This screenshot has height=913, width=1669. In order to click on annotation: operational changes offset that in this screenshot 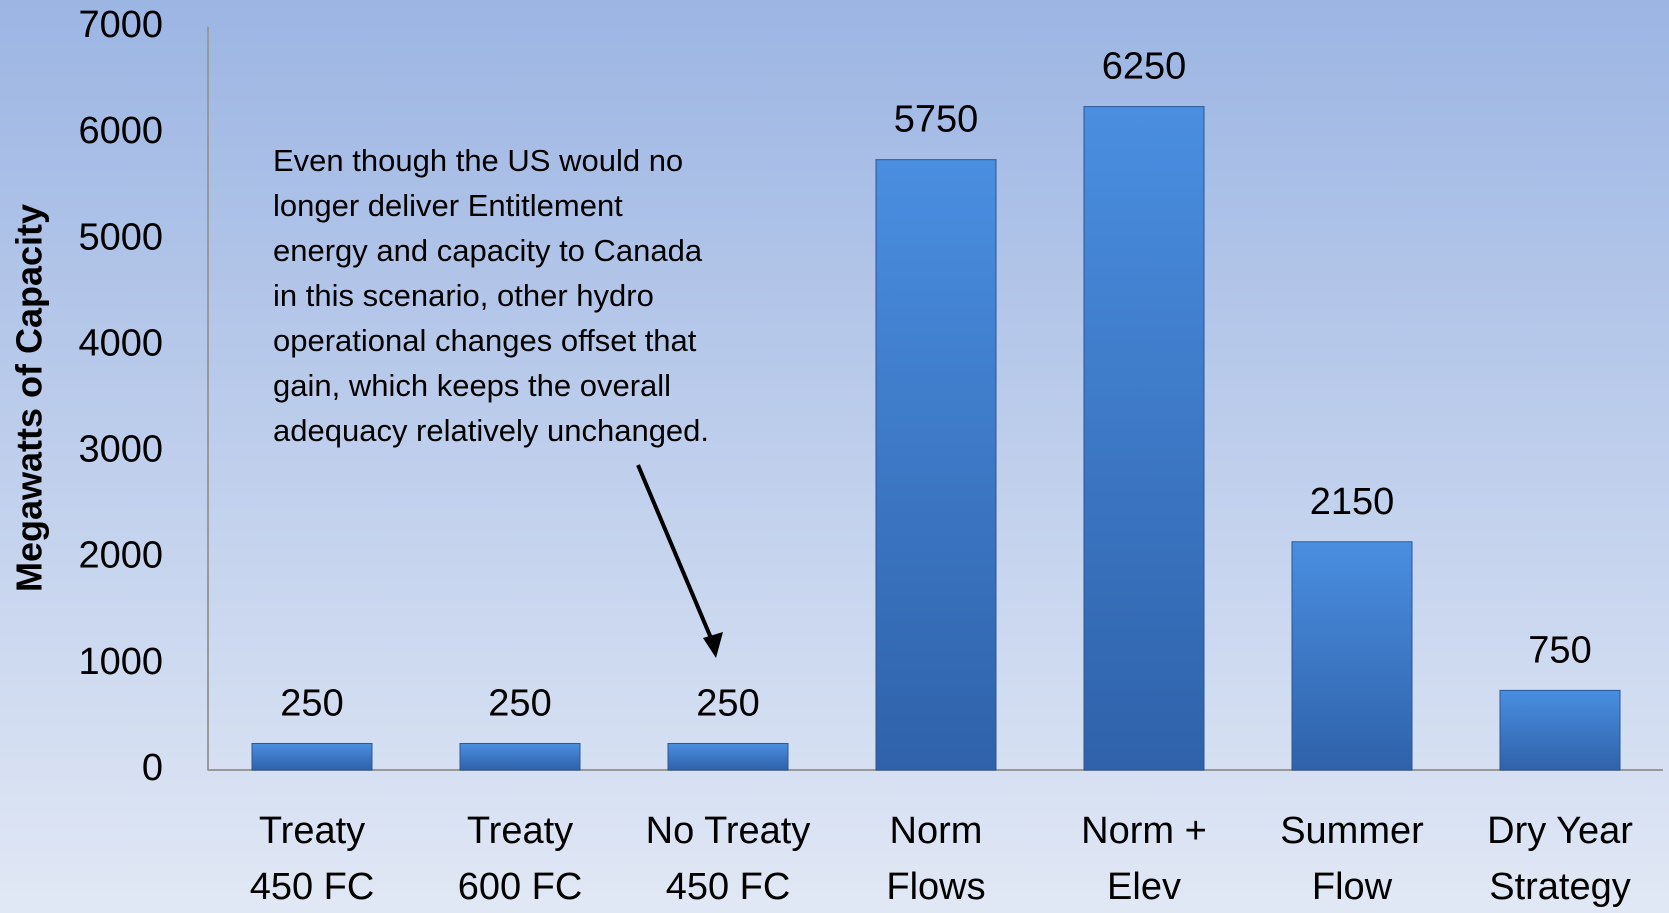, I will do `click(485, 340)`.